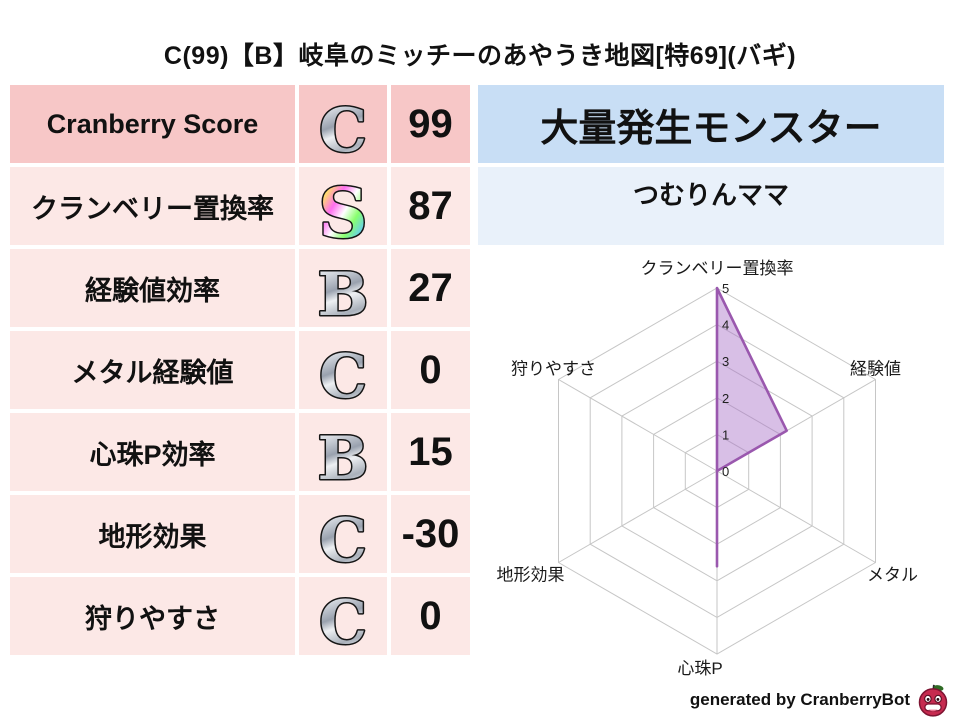 This screenshot has width=960, height=720. Describe the element at coordinates (725, 434) in the screenshot. I see `radar-tick-label: 1` at that location.